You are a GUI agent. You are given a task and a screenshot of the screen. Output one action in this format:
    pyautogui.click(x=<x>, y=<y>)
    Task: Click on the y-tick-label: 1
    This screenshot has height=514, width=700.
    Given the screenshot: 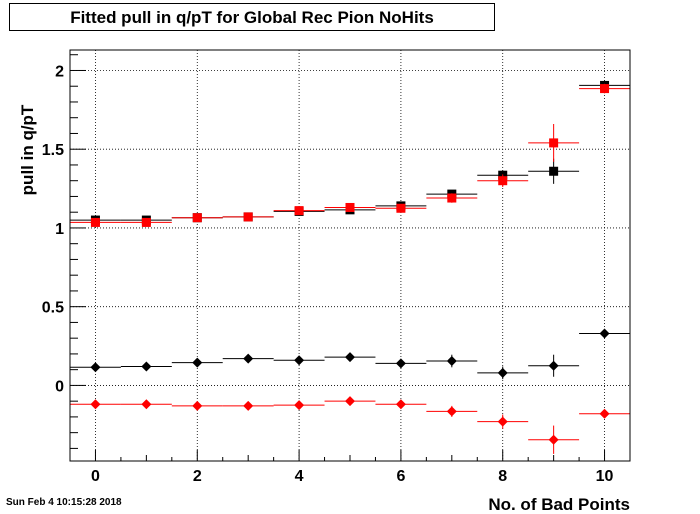 What is the action you would take?
    pyautogui.click(x=59, y=229)
    